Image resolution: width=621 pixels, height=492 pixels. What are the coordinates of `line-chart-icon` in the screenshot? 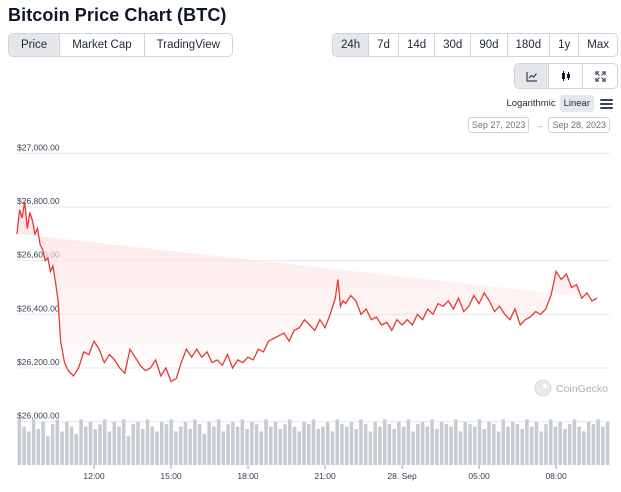 It's located at (531, 76).